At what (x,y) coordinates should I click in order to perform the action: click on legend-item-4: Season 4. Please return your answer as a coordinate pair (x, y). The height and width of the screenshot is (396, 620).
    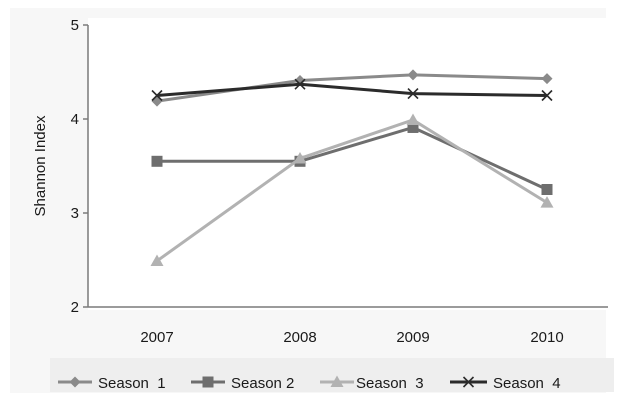
    Looking at the image, I should click on (505, 383).